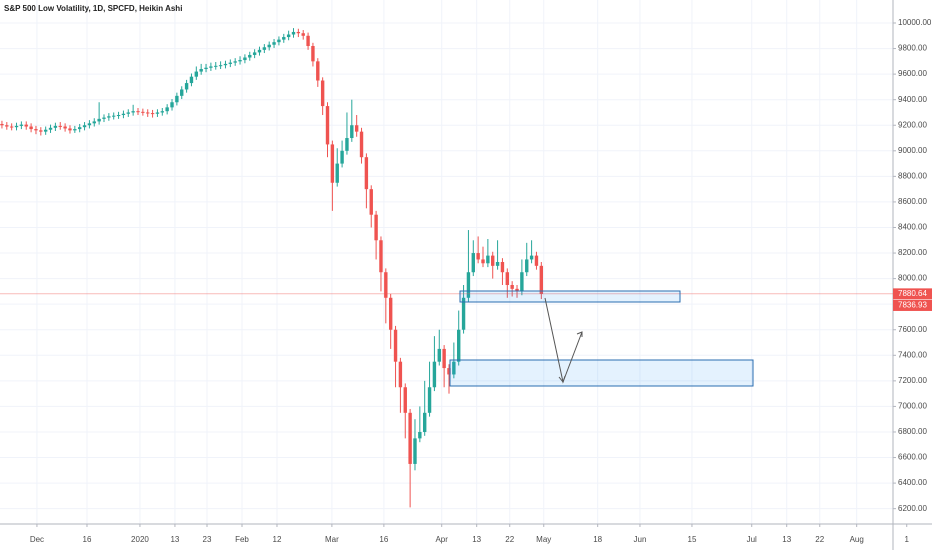  Describe the element at coordinates (579, 334) in the screenshot. I see `arrow-head` at that location.